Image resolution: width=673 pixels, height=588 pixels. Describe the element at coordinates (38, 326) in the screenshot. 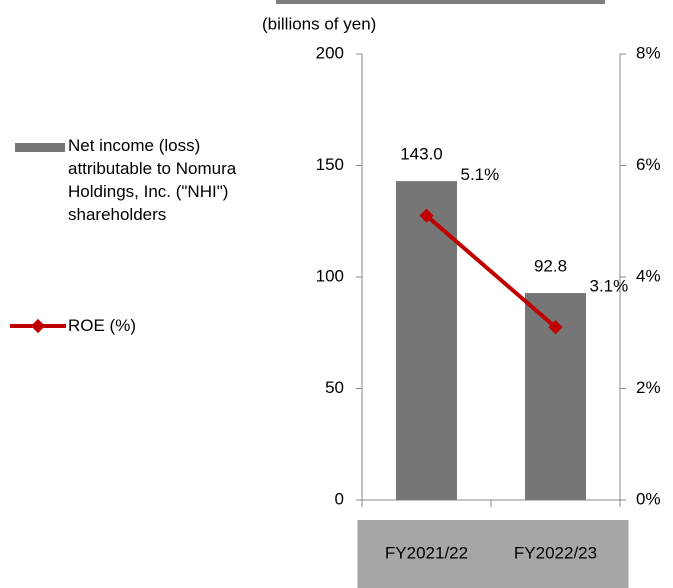

I see `legend-marker` at that location.